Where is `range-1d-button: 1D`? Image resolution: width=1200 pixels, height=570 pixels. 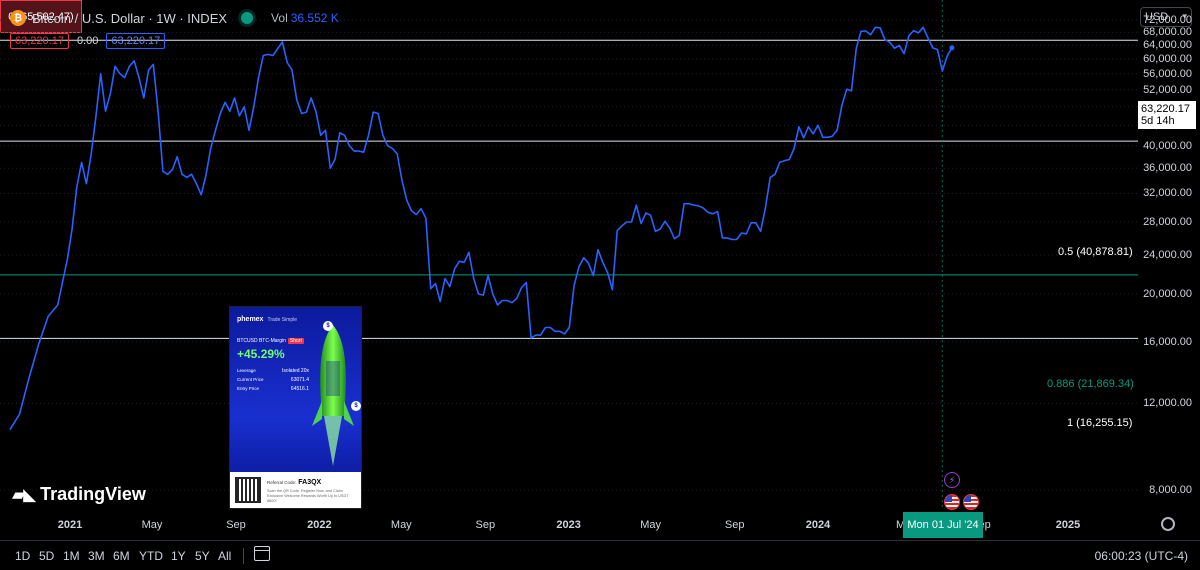 range-1d-button: 1D is located at coordinates (23, 556).